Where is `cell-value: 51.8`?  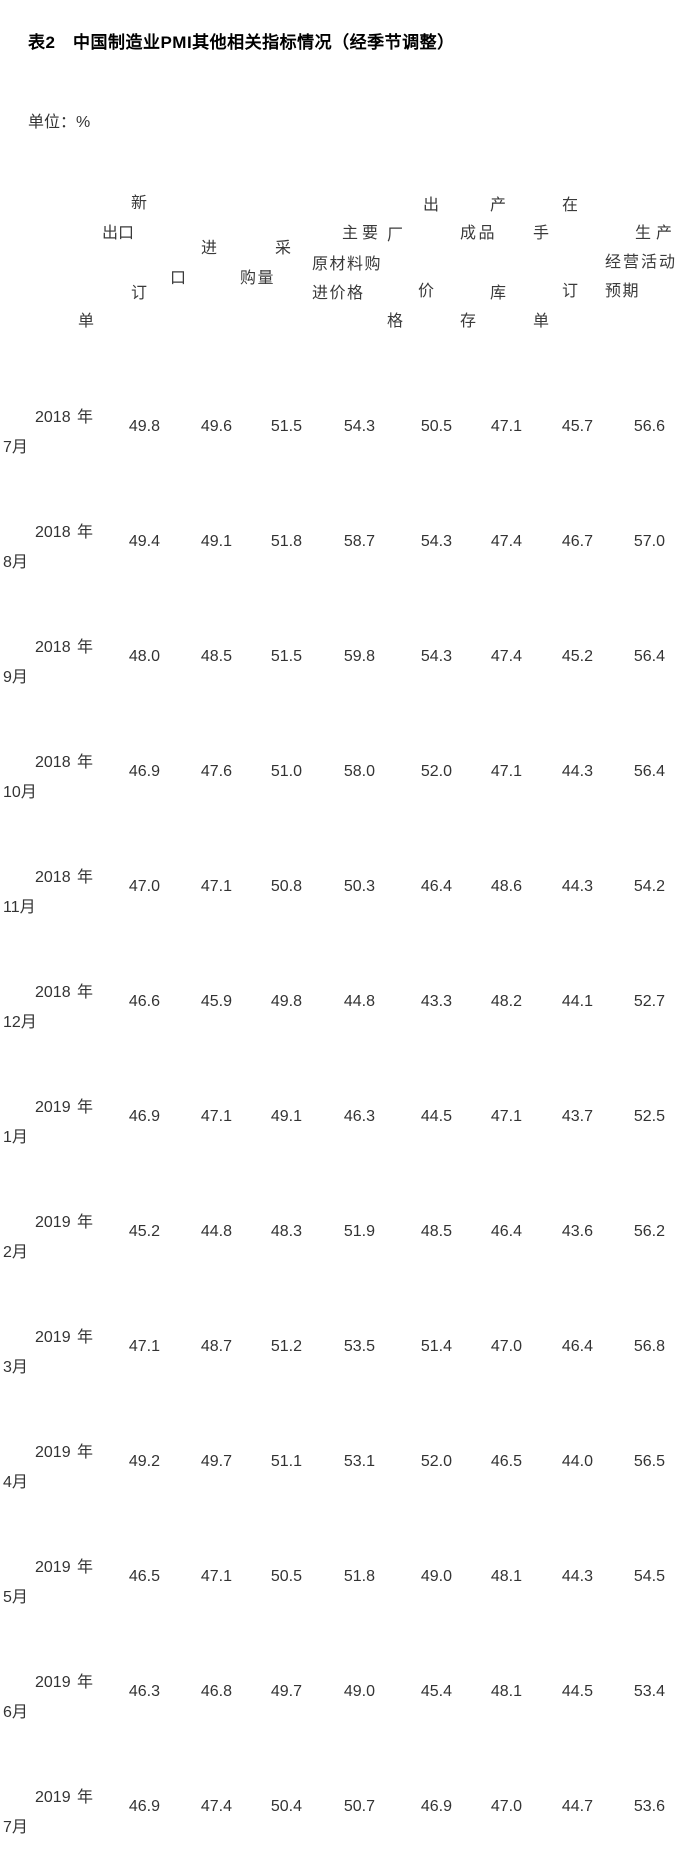 cell-value: 51.8 is located at coordinates (359, 1576).